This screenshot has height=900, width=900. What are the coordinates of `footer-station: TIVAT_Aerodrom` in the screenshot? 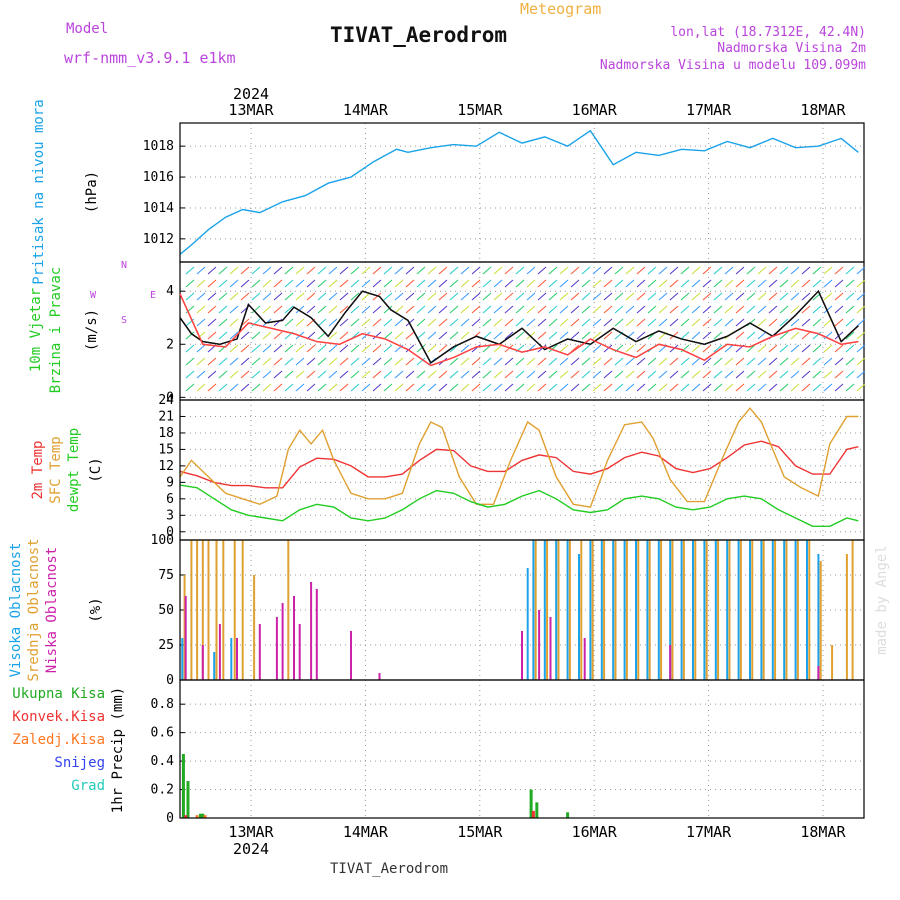 It's located at (389, 869).